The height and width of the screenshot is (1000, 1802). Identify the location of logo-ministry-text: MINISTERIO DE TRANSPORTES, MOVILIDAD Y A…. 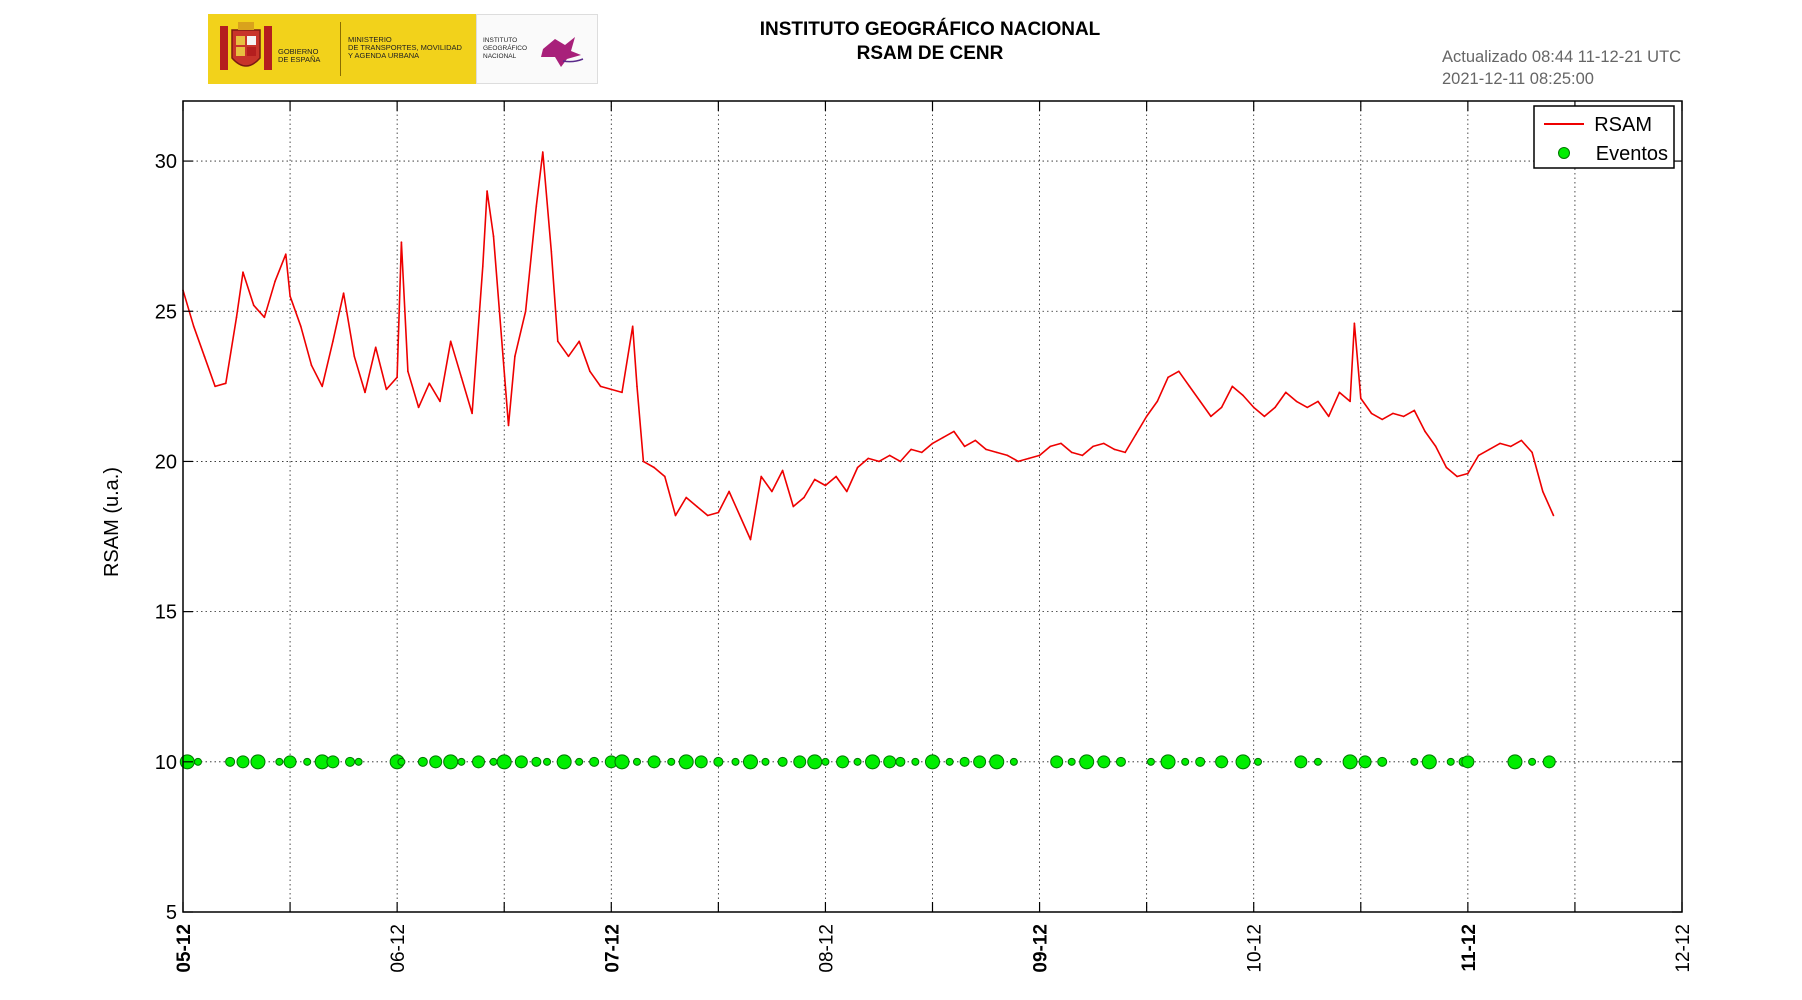
(405, 47).